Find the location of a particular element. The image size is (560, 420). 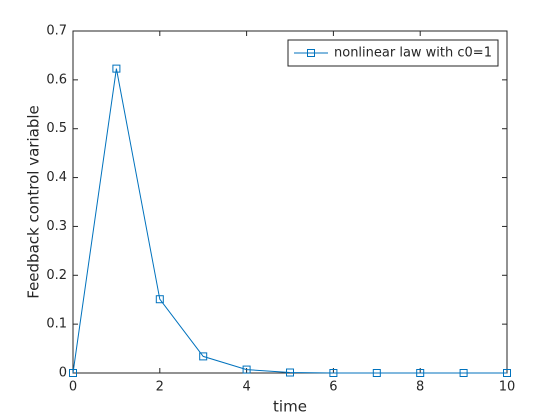

y-axis-label: Feedback control variable is located at coordinates (34, 201).